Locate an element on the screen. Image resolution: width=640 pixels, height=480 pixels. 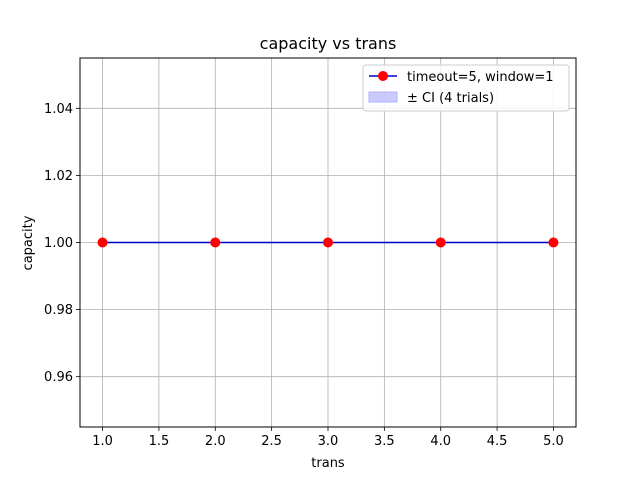
y-axis-title: capacity is located at coordinates (28, 242).